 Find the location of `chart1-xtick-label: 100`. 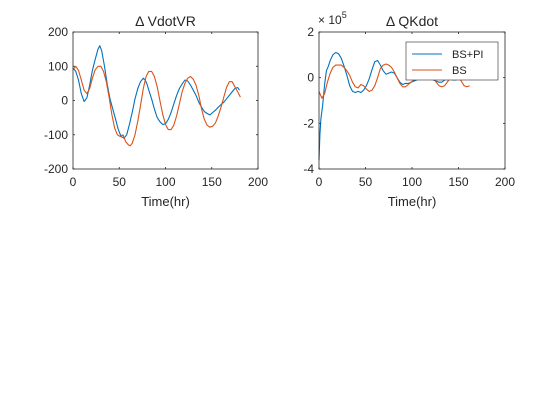

chart1-xtick-label: 100 is located at coordinates (412, 182).